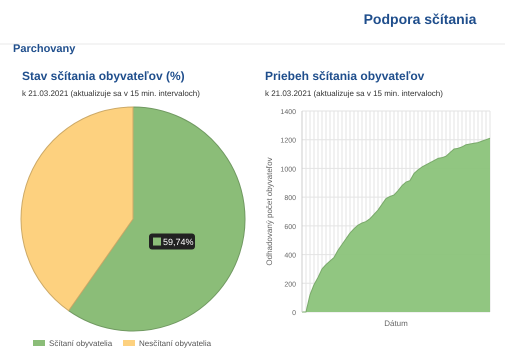 The width and height of the screenshot is (505, 348). I want to click on chart-title: Priebeh sčítania obyvateľov, so click(345, 76).